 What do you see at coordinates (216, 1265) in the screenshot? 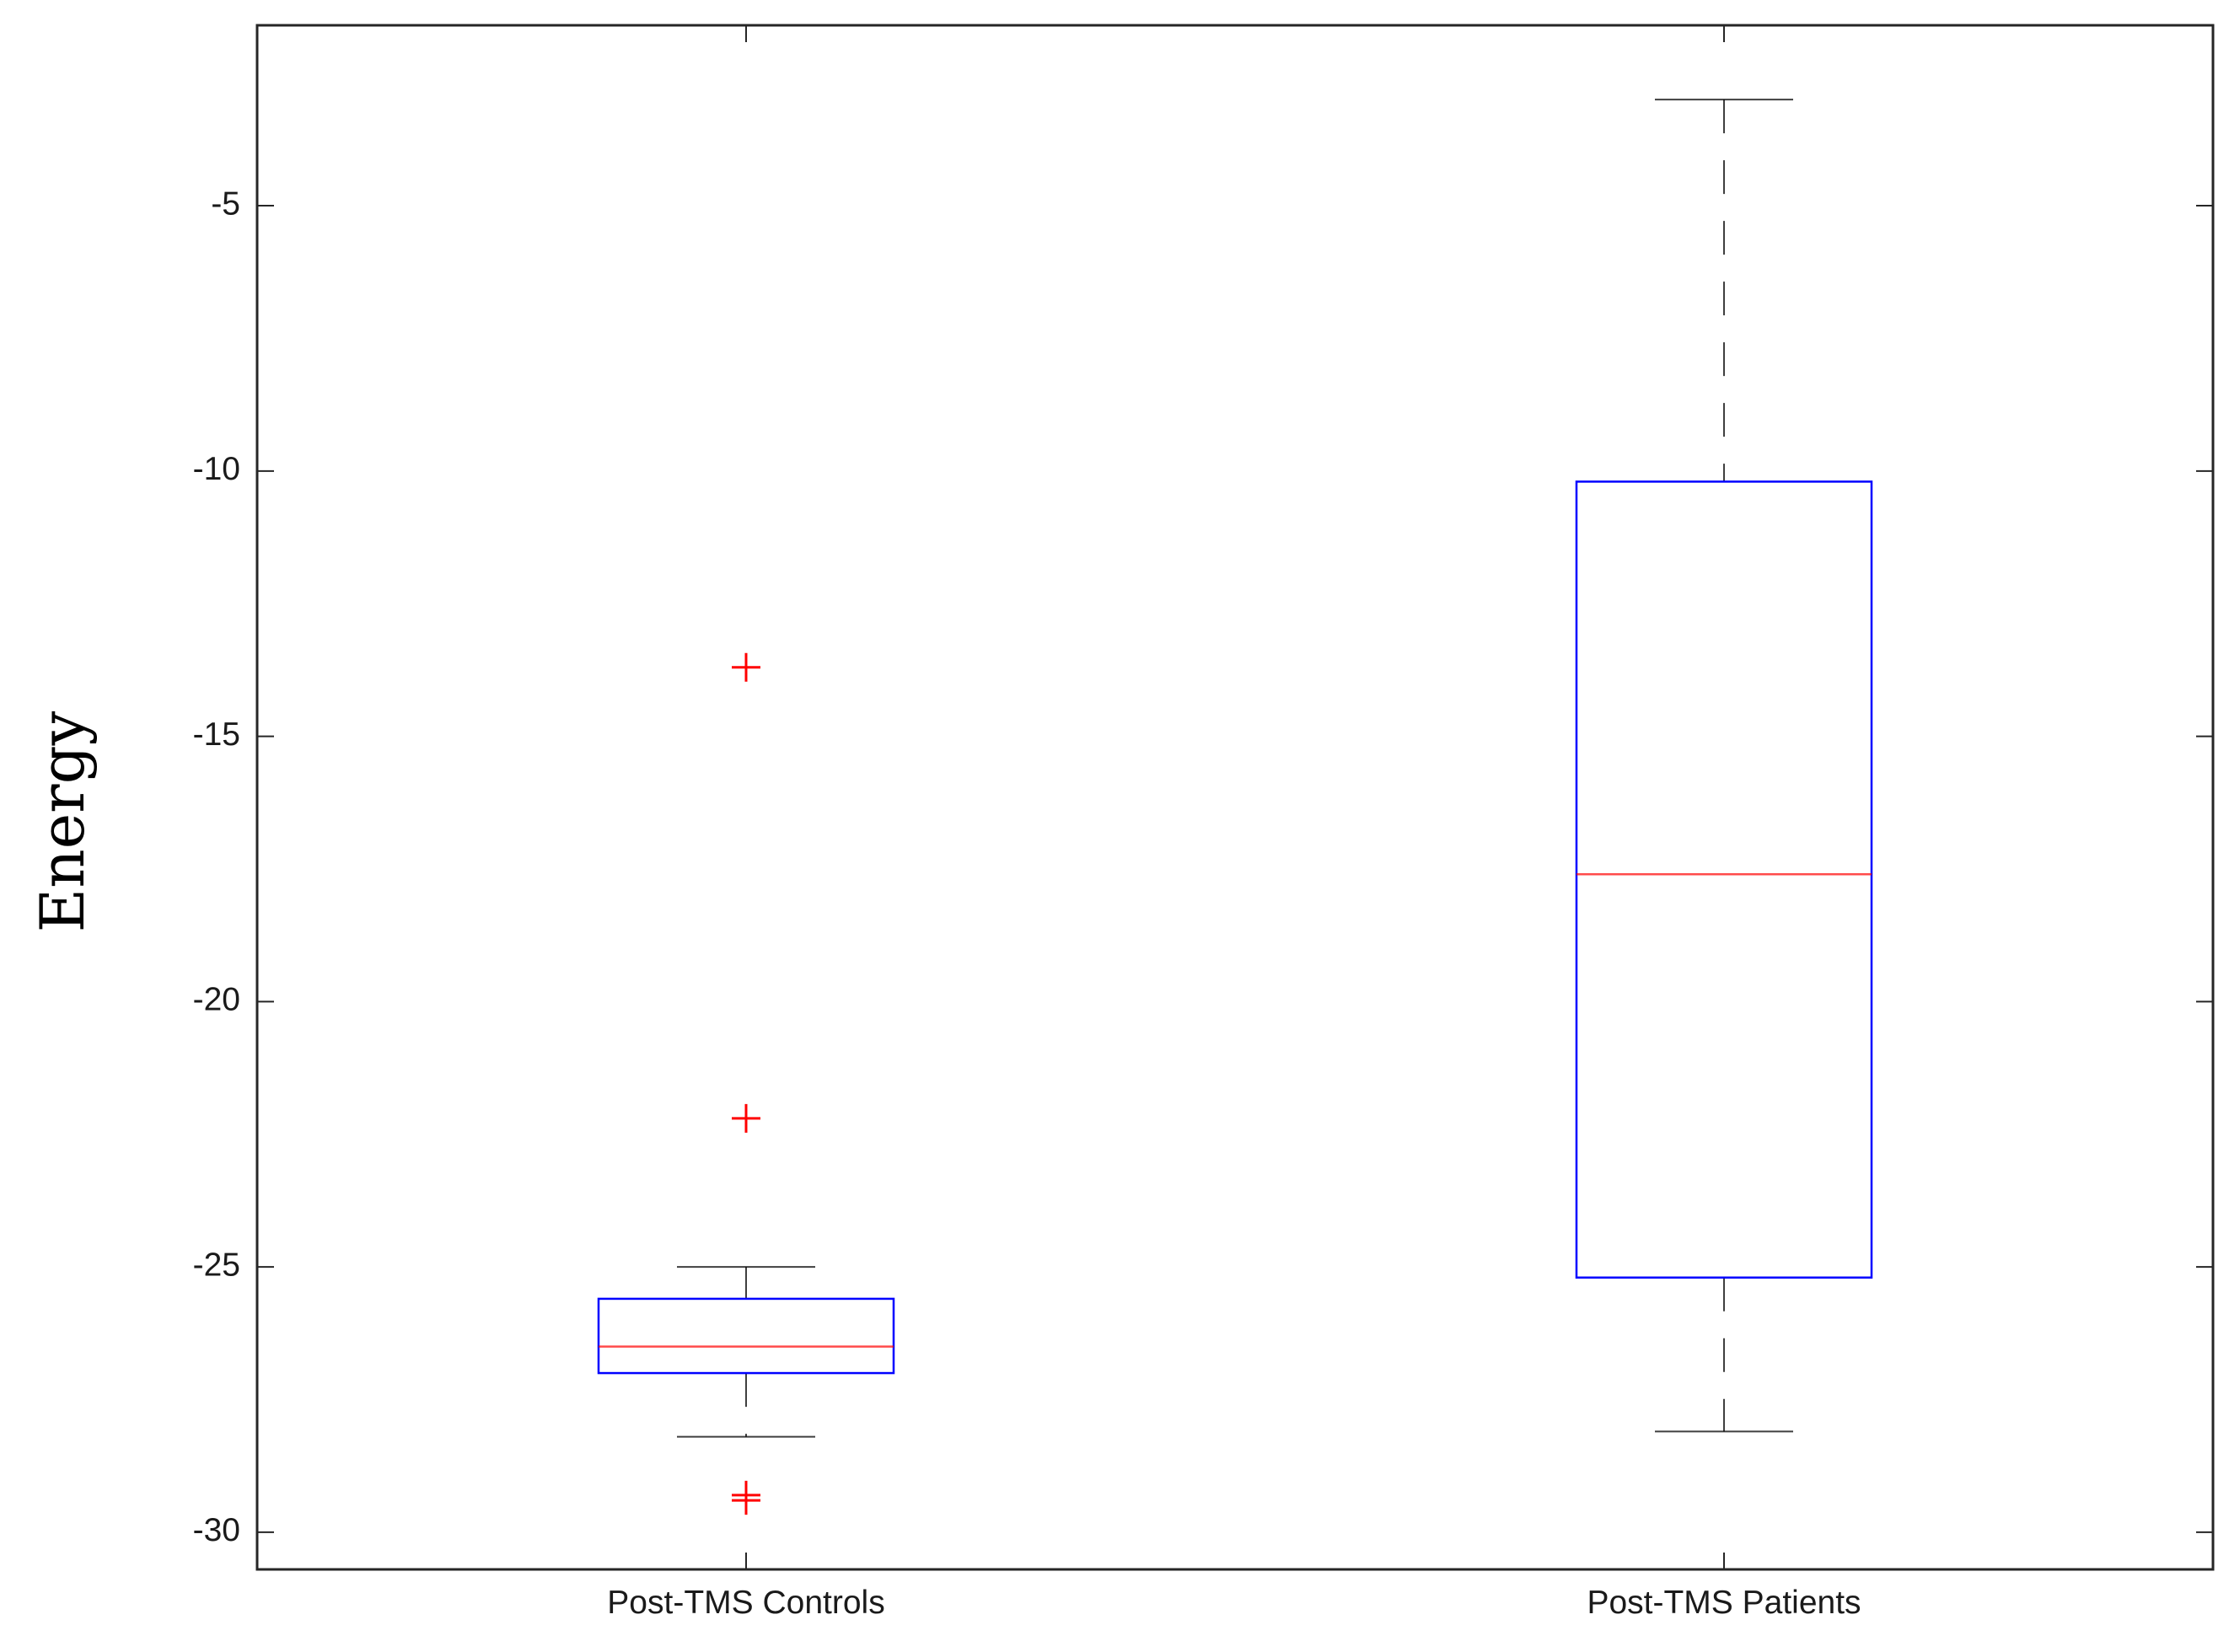
I see `y-tick-label: -25` at bounding box center [216, 1265].